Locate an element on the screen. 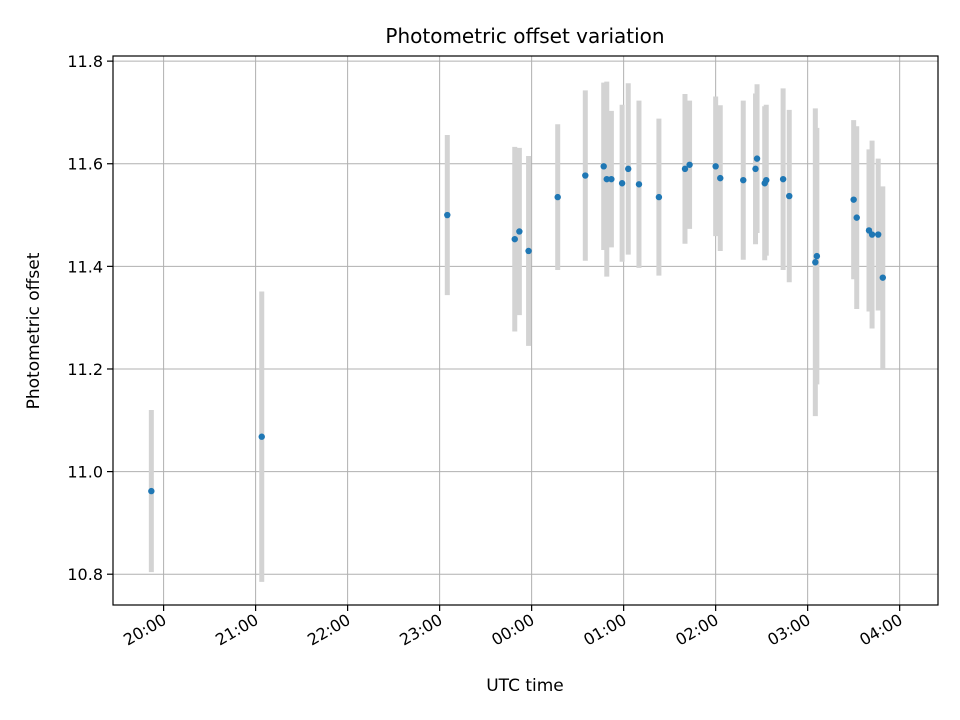 The image size is (960, 720). x-tick-label: 03:00 is located at coordinates (788, 630).